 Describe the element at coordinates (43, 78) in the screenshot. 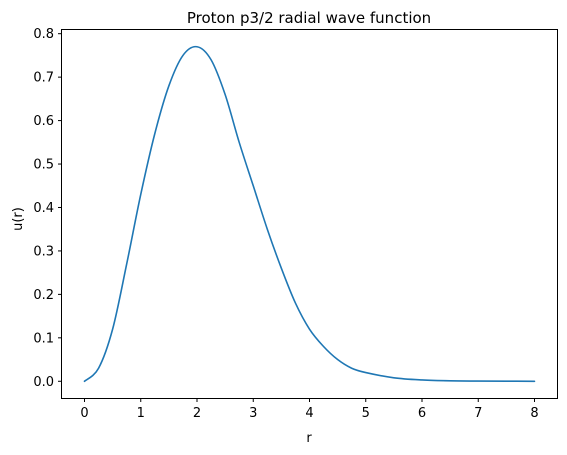

I see `y-tick-label: 0.7` at that location.